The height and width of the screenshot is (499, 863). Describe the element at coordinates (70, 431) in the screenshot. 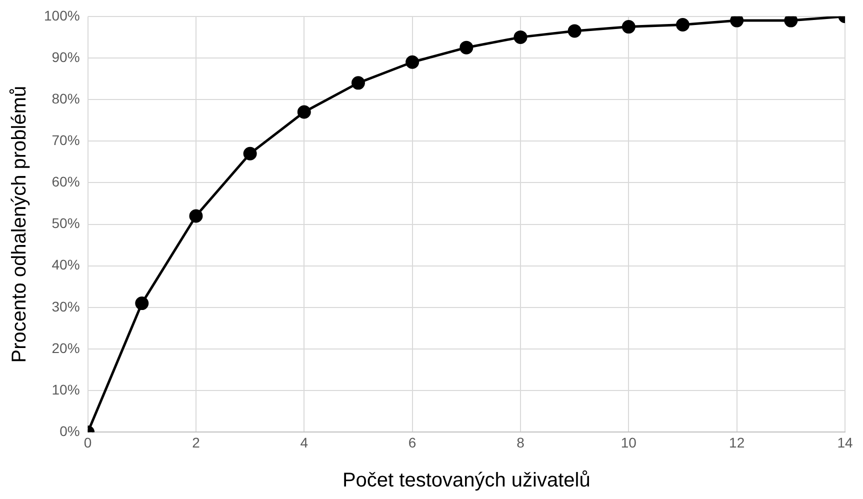

I see `y-tick-label: 0%` at that location.